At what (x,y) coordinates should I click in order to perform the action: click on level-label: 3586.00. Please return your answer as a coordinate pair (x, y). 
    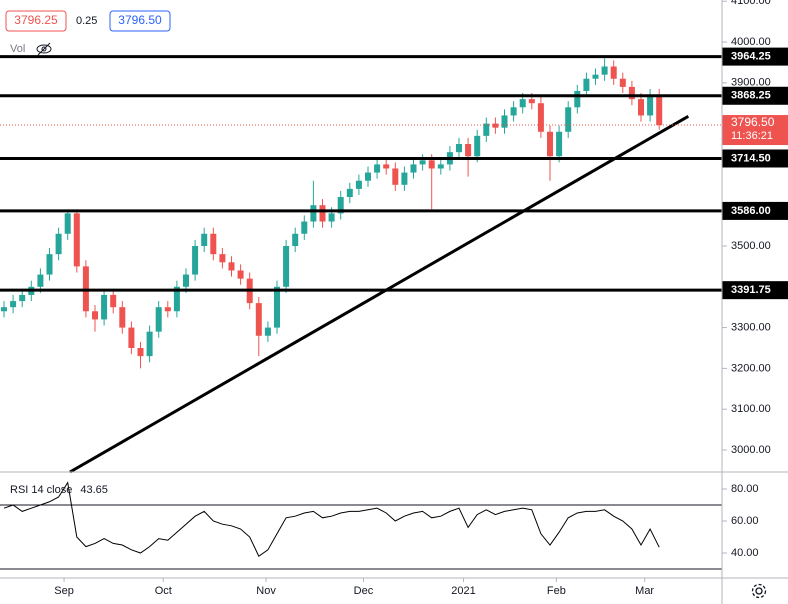
    Looking at the image, I should click on (751, 211).